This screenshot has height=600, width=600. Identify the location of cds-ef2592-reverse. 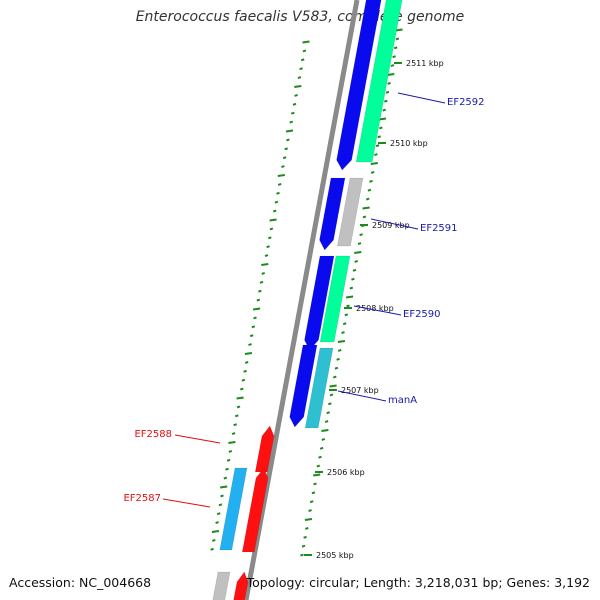
(359, 85).